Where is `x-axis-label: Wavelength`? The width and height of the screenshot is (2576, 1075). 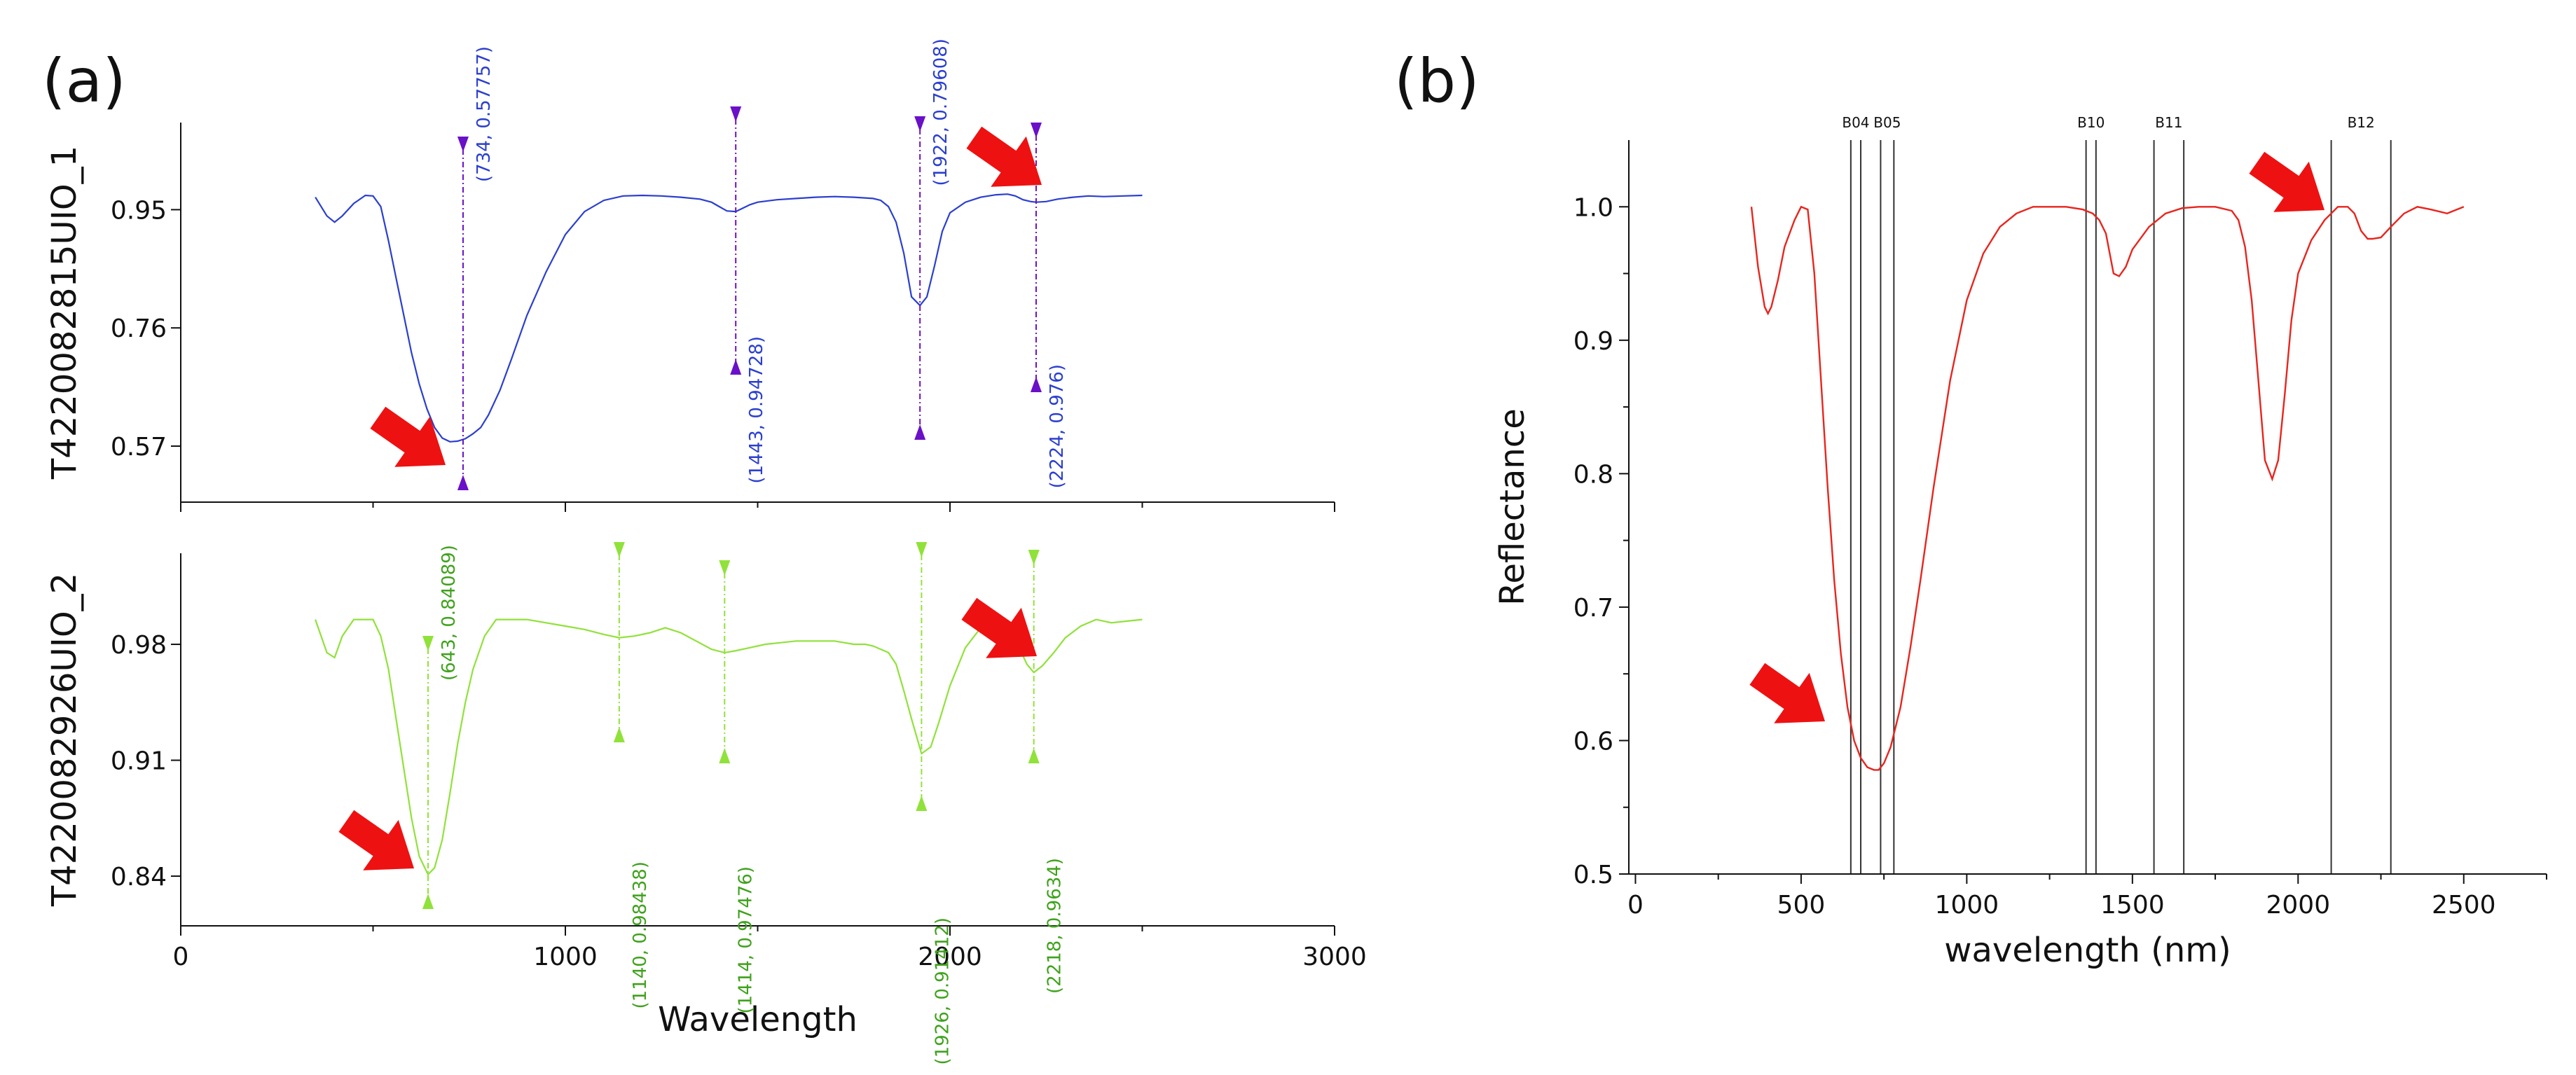 x-axis-label: Wavelength is located at coordinates (757, 1019).